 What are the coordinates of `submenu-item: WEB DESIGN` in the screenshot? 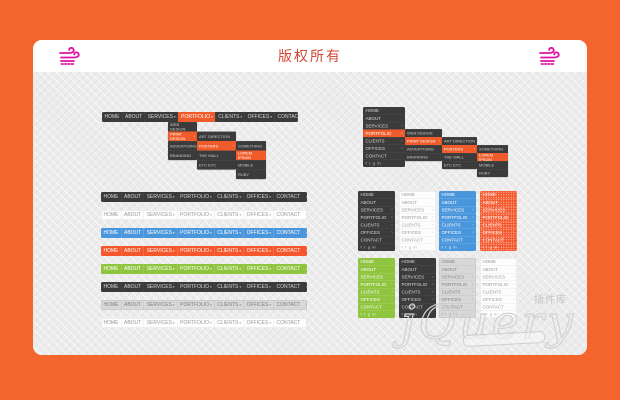 It's located at (182, 127).